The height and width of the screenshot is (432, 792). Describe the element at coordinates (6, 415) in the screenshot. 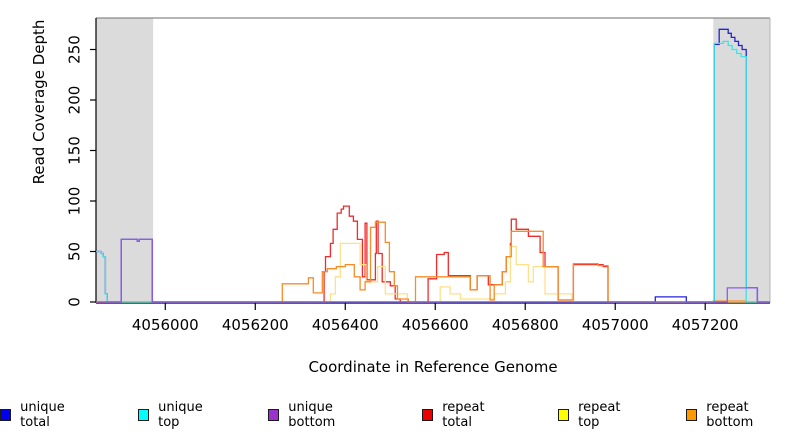

I see `unique-total-swatch-icon` at that location.